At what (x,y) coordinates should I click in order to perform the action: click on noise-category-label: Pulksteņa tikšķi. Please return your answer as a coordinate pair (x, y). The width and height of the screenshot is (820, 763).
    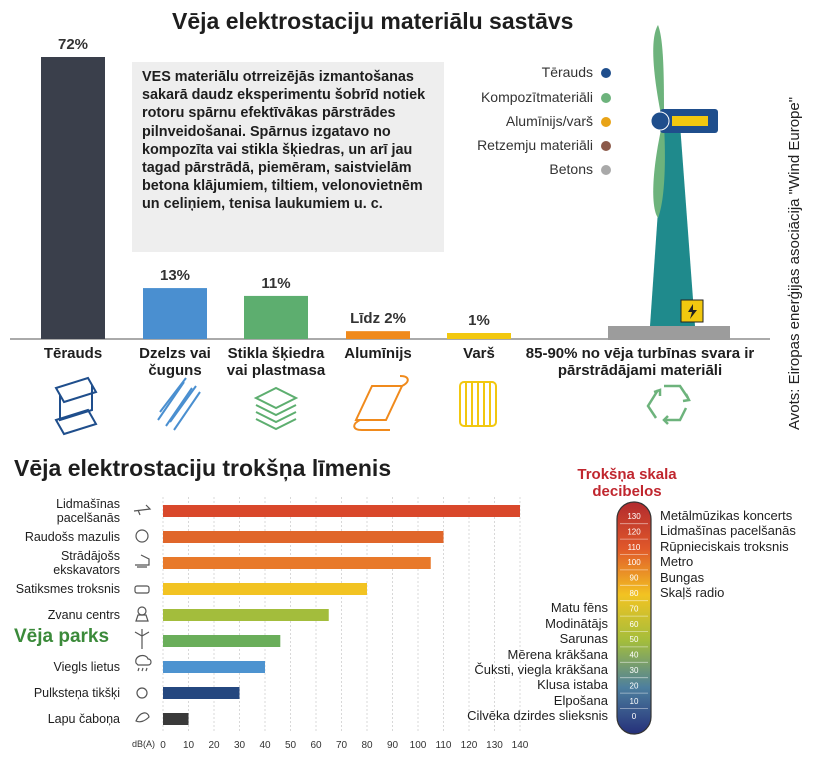
    Looking at the image, I should click on (76, 693).